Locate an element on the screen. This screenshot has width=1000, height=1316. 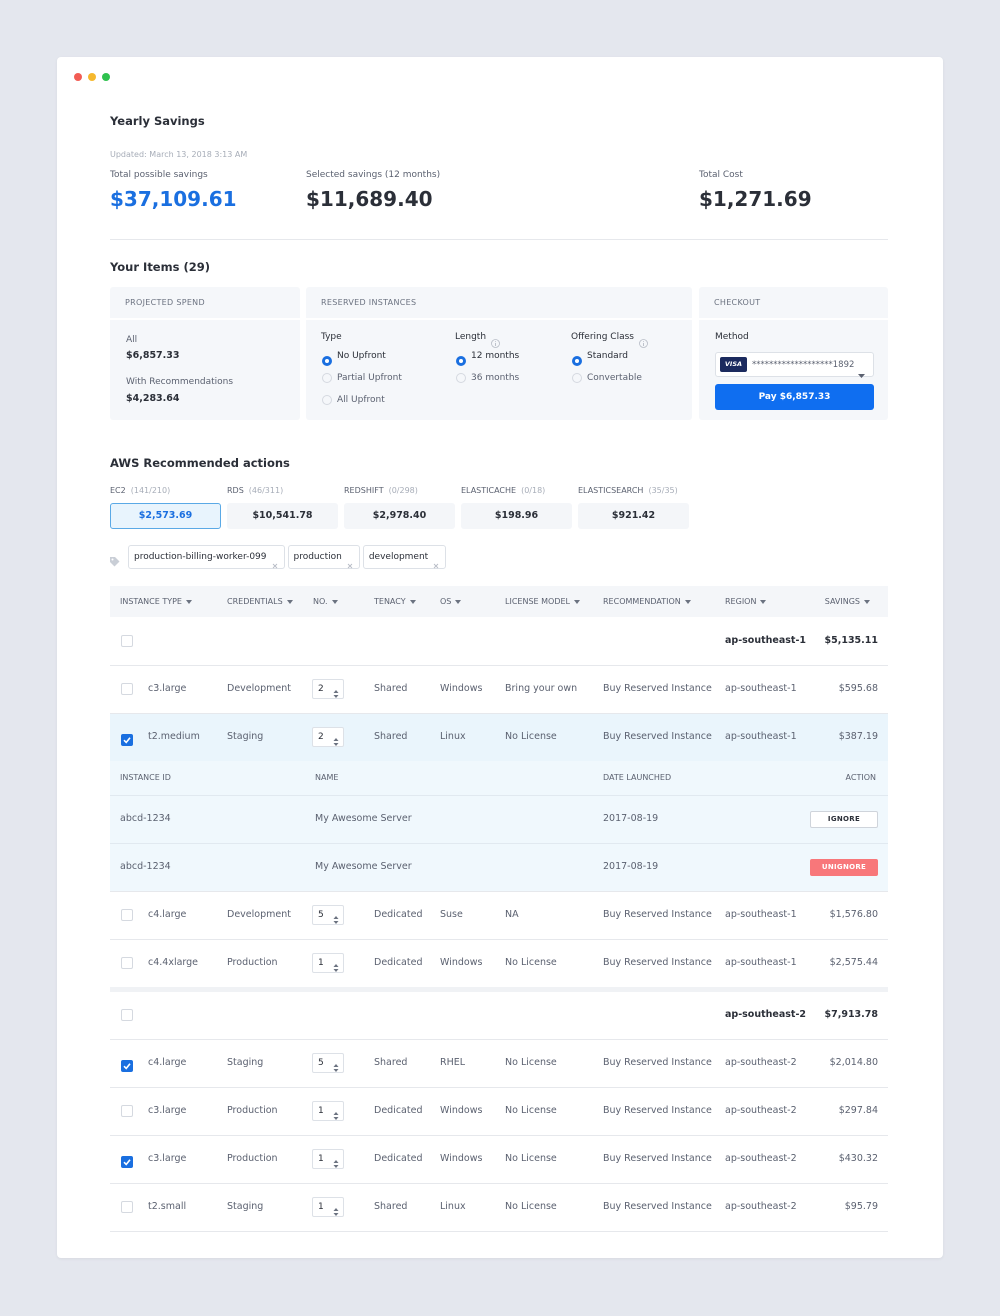
column-header: SAVINGS is located at coordinates (847, 602).